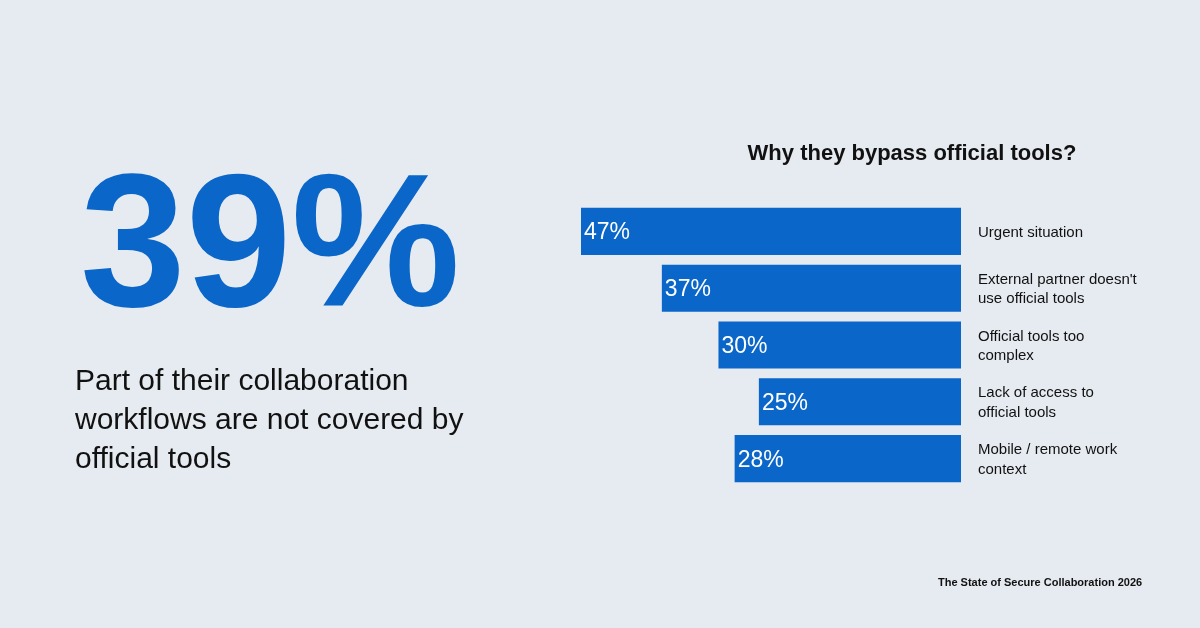 This screenshot has height=628, width=1200. What do you see at coordinates (1040, 582) in the screenshot?
I see `text: The State of Secure Collaboration 2026` at bounding box center [1040, 582].